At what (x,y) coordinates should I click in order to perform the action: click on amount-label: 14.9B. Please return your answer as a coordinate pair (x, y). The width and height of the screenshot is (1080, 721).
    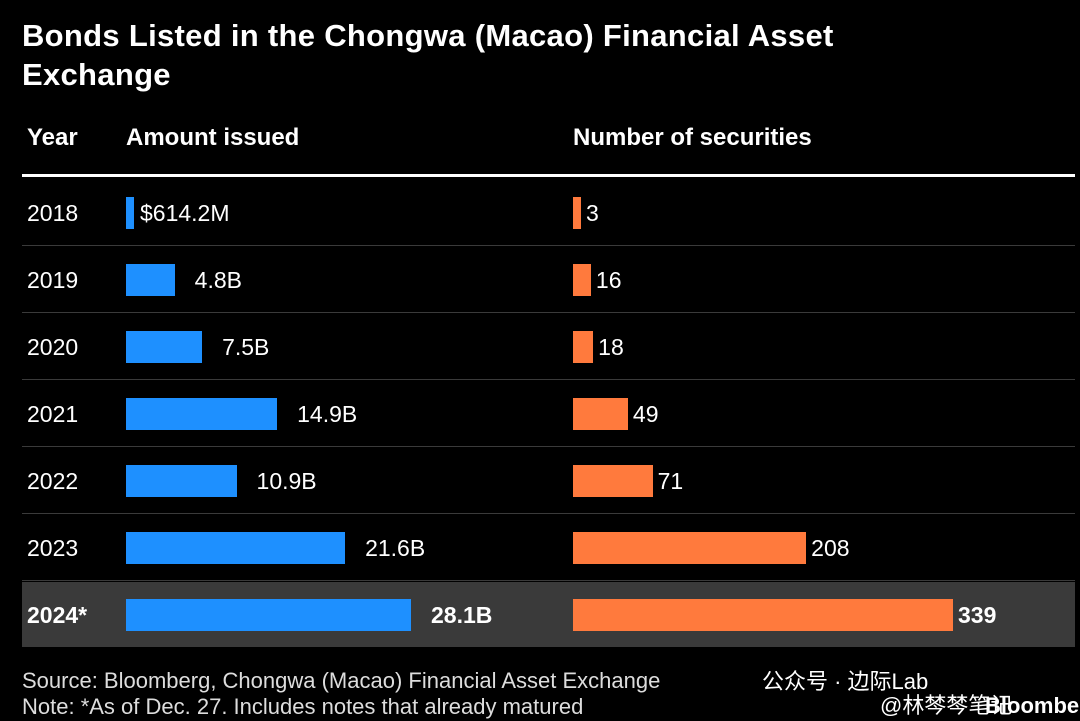
    Looking at the image, I should click on (327, 413).